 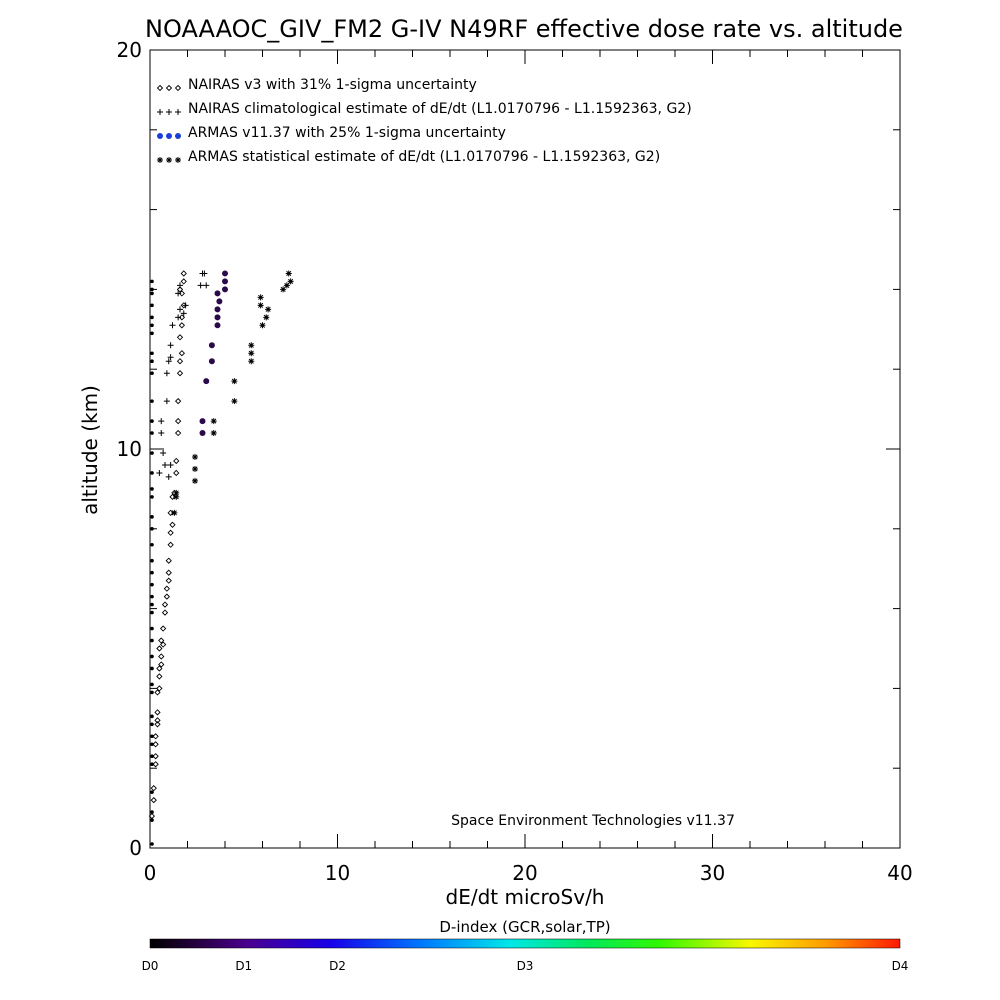 What do you see at coordinates (332, 85) in the screenshot?
I see `legend-label: NAIRAS v3 with 31% 1-sigma uncertainty` at bounding box center [332, 85].